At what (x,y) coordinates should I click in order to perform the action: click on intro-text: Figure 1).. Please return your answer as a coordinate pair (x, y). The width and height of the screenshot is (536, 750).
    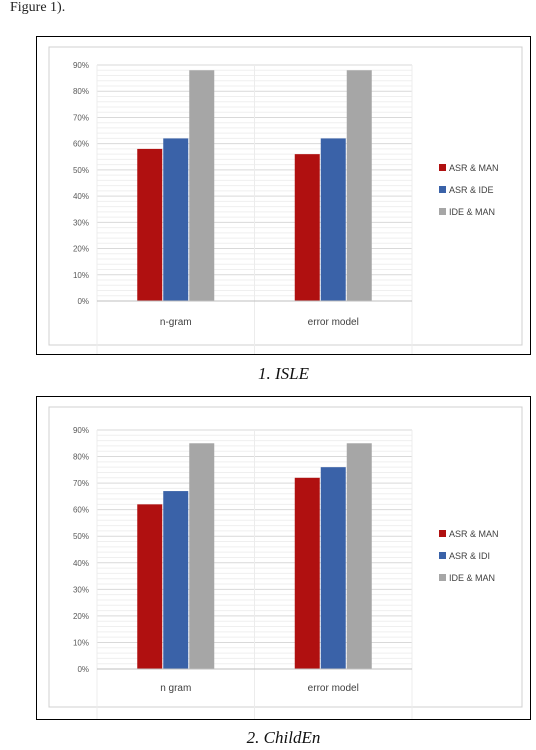
    Looking at the image, I should click on (38, 7).